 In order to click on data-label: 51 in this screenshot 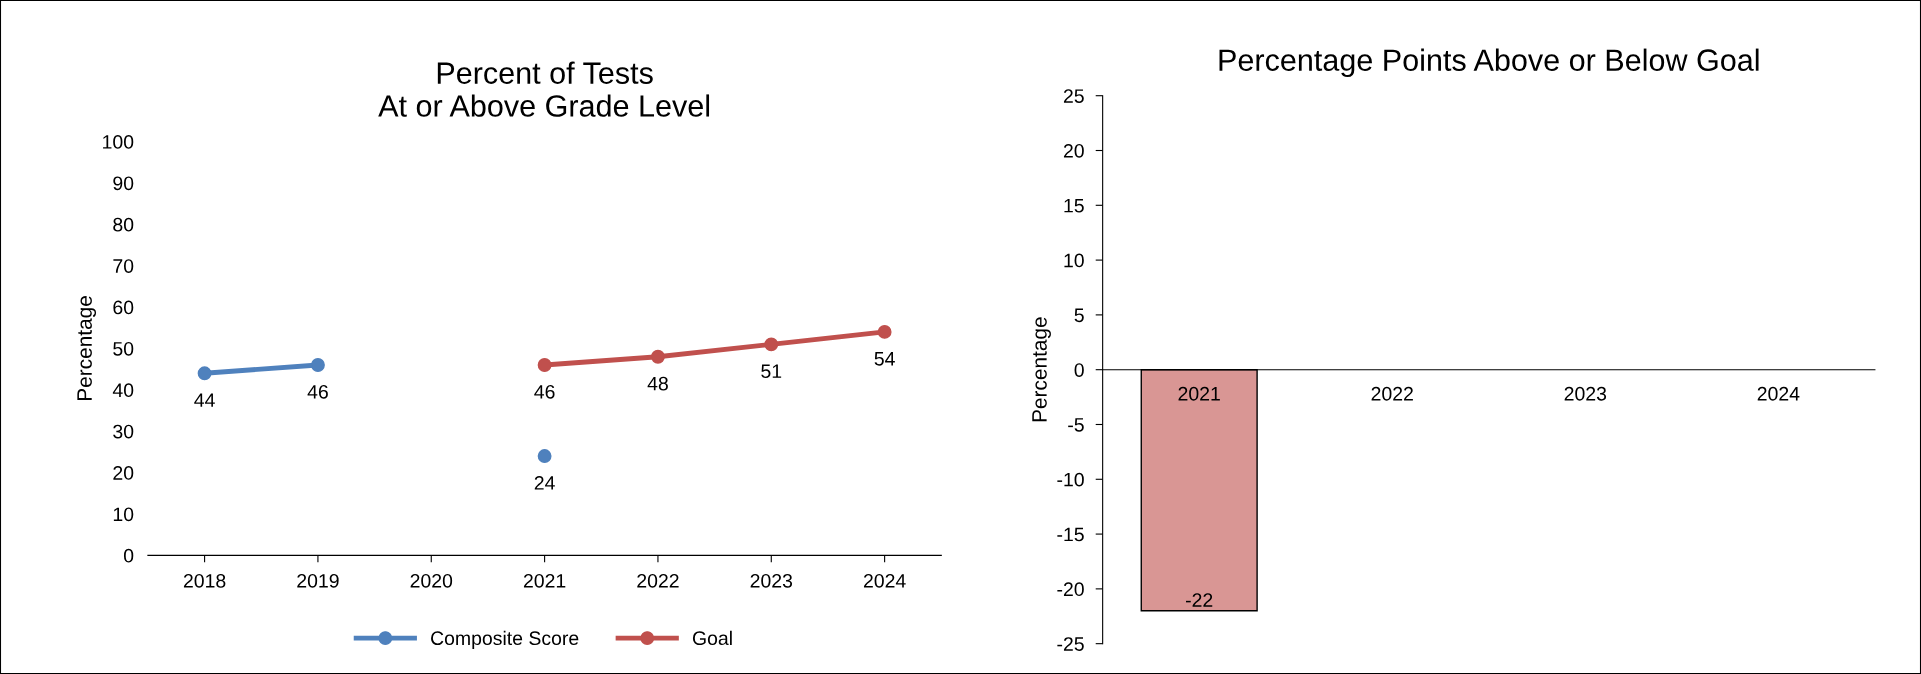, I will do `click(771, 371)`.